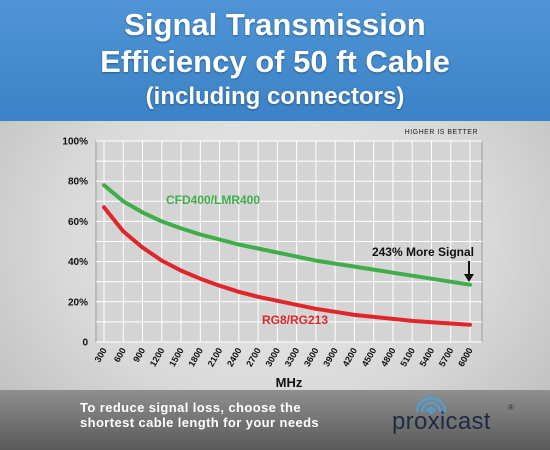 The height and width of the screenshot is (450, 550). I want to click on x-tick-label: 4800, so click(388, 357).